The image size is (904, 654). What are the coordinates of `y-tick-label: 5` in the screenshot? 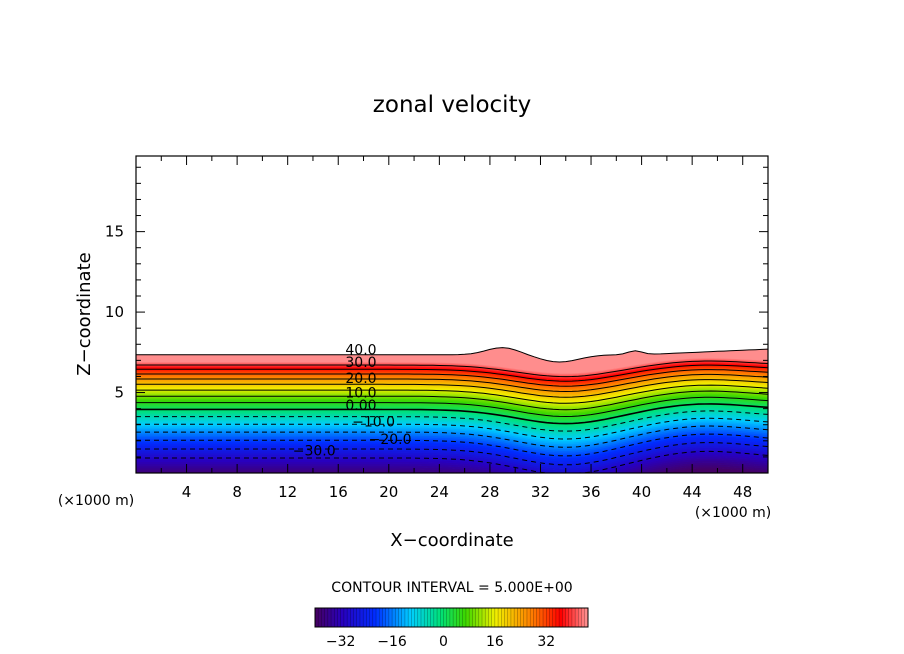 It's located at (119, 393).